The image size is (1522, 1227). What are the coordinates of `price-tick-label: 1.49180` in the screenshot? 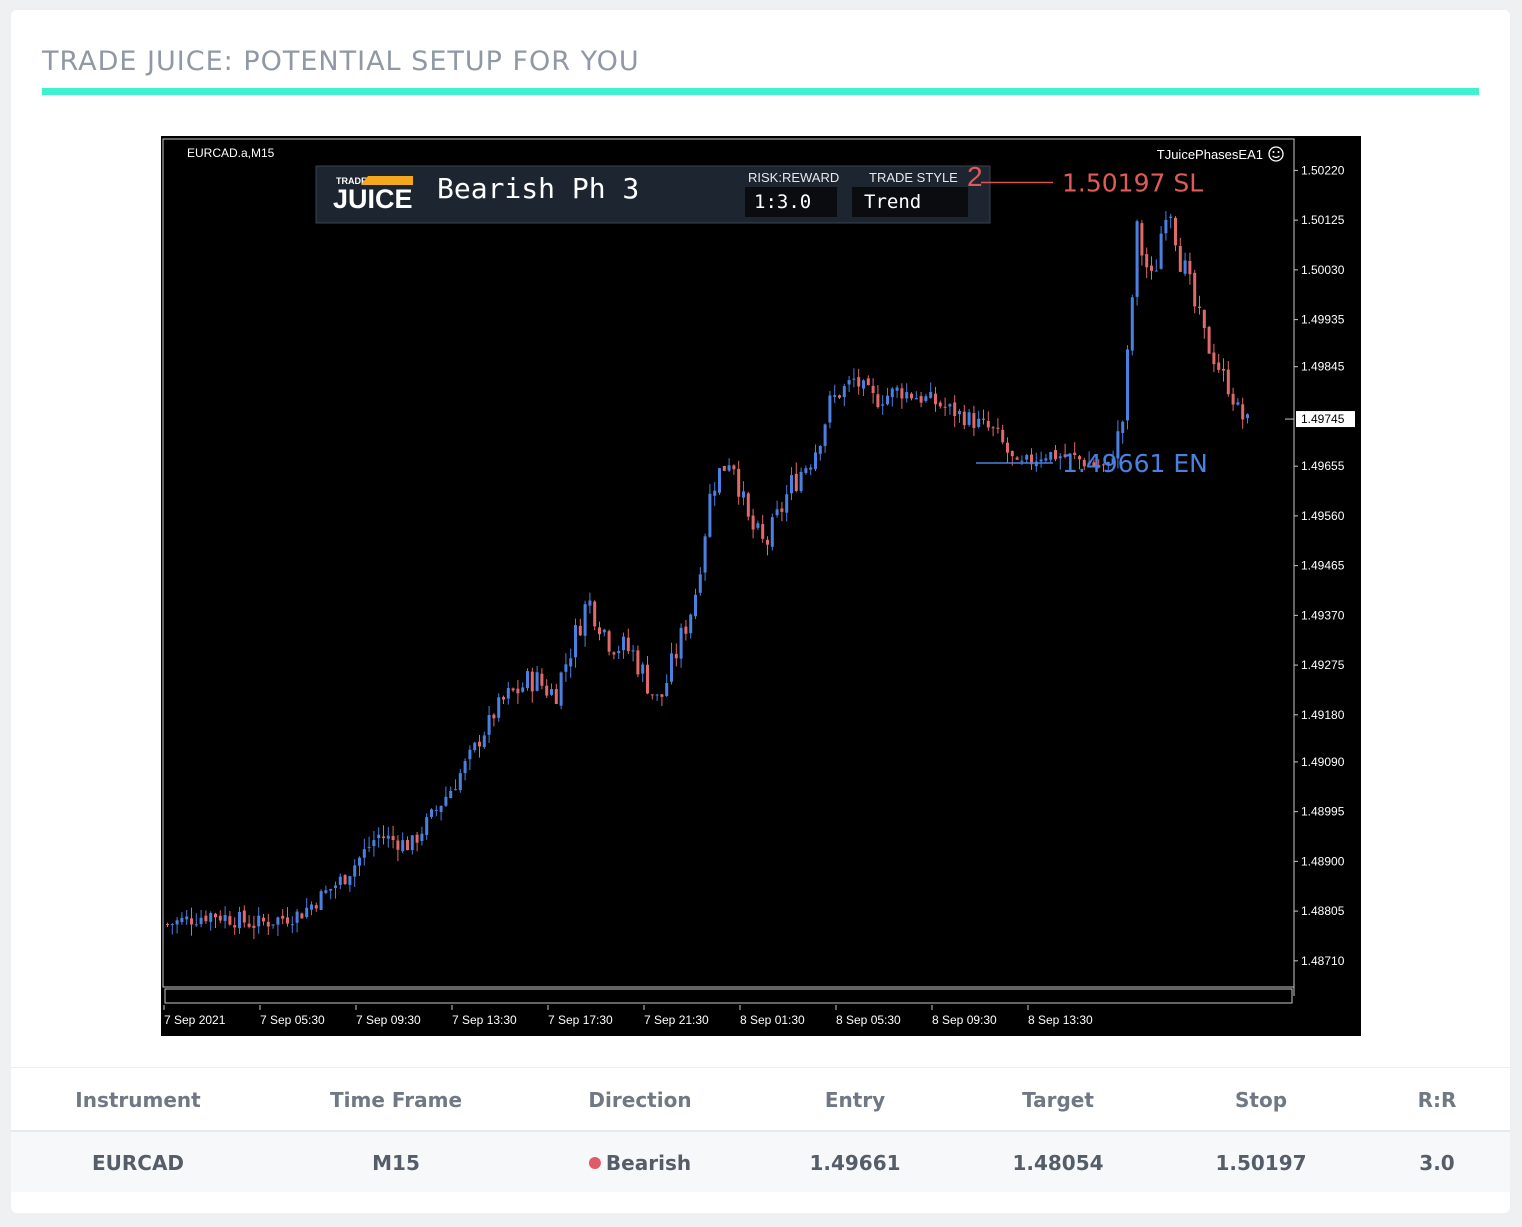 It's located at (1323, 715).